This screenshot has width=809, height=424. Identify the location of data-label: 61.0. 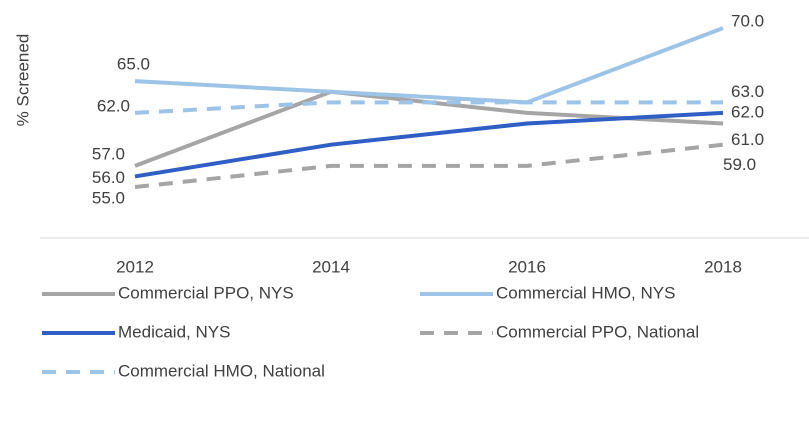
(747, 139).